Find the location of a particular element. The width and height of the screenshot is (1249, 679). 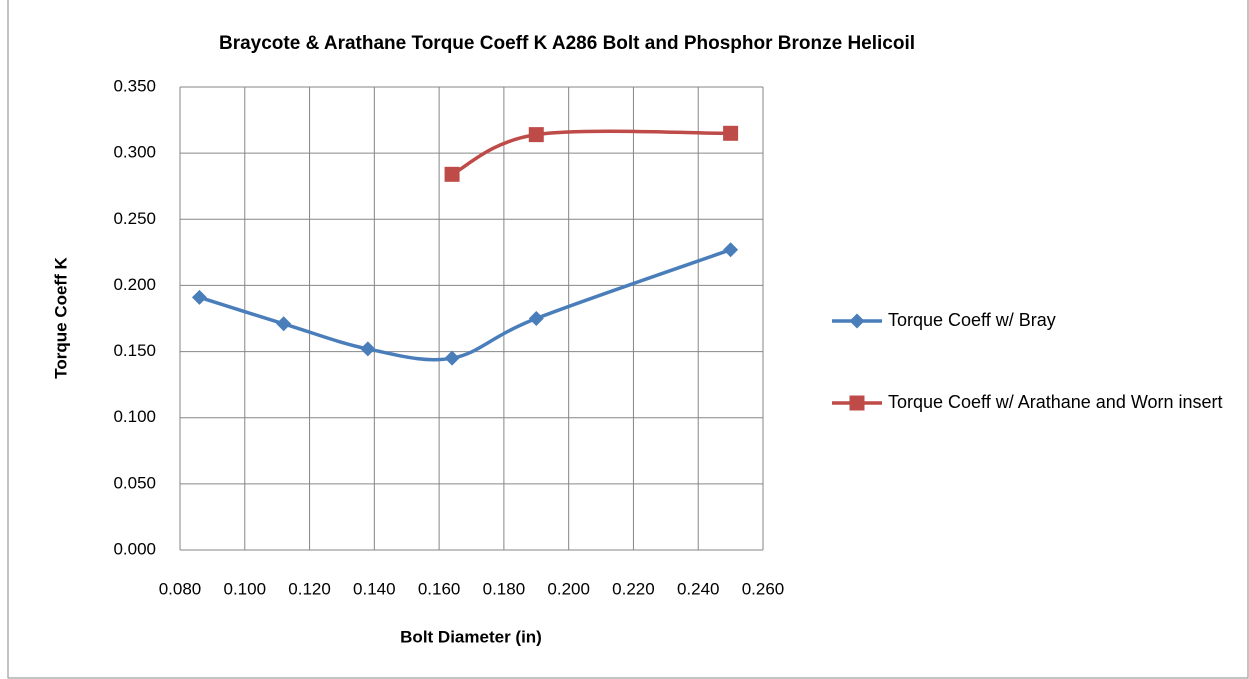

y-tick-label: 0.050 is located at coordinates (134, 482).